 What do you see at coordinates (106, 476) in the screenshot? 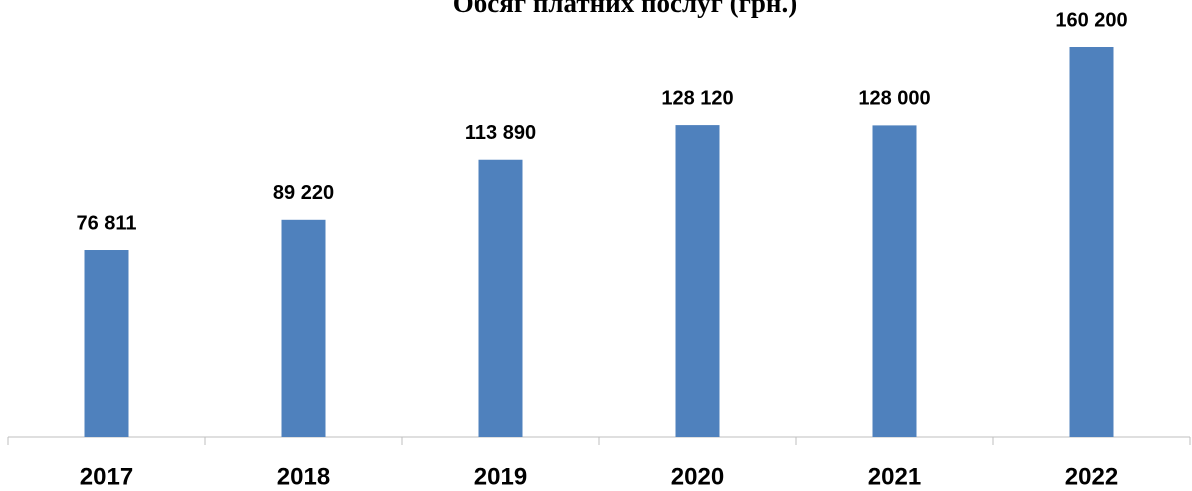
I see `x-tick-label: 2017` at bounding box center [106, 476].